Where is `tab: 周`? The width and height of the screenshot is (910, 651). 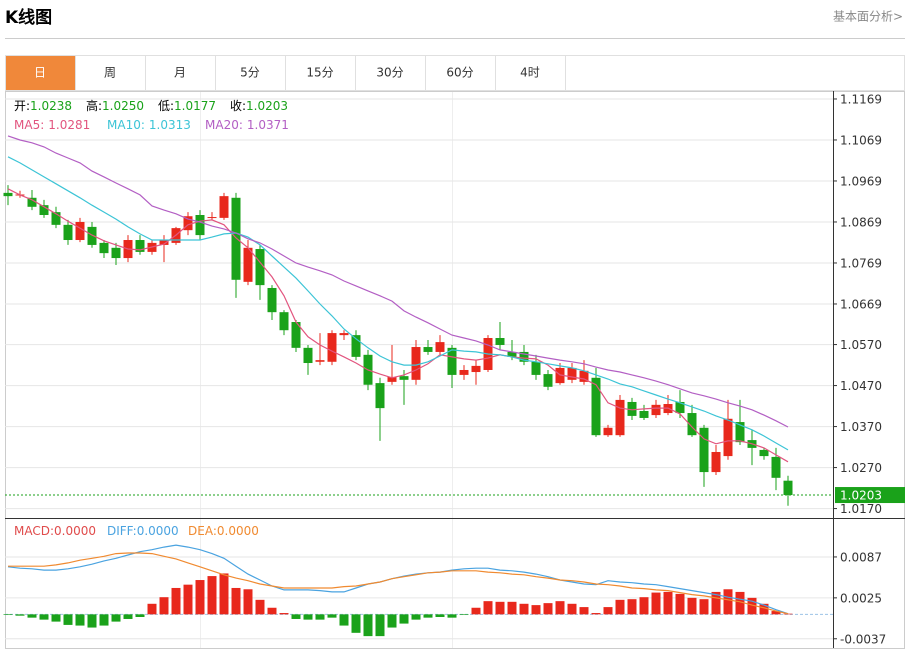 tab: 周 is located at coordinates (110, 73).